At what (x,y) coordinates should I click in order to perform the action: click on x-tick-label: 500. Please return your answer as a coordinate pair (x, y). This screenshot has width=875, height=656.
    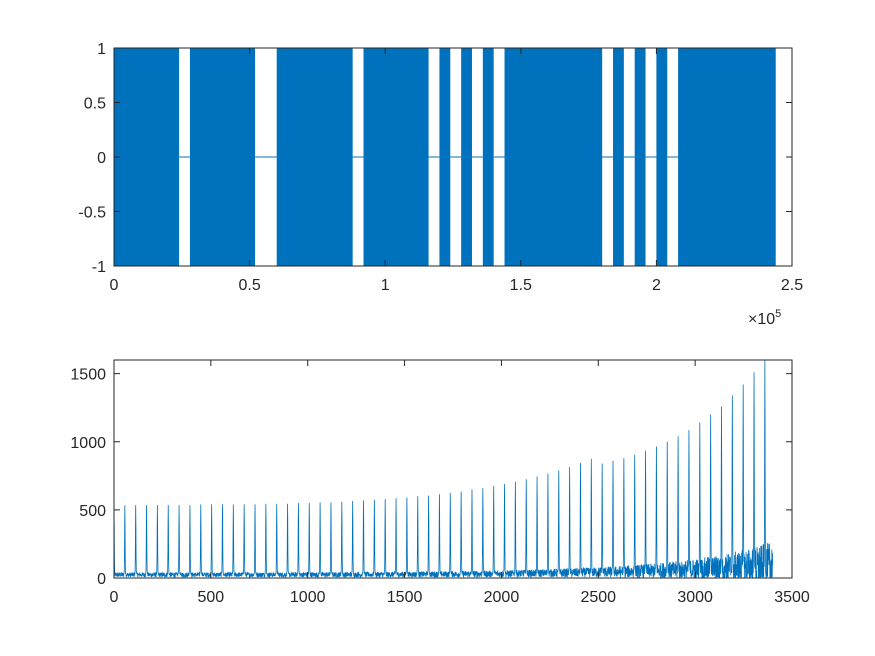
    Looking at the image, I should click on (211, 597).